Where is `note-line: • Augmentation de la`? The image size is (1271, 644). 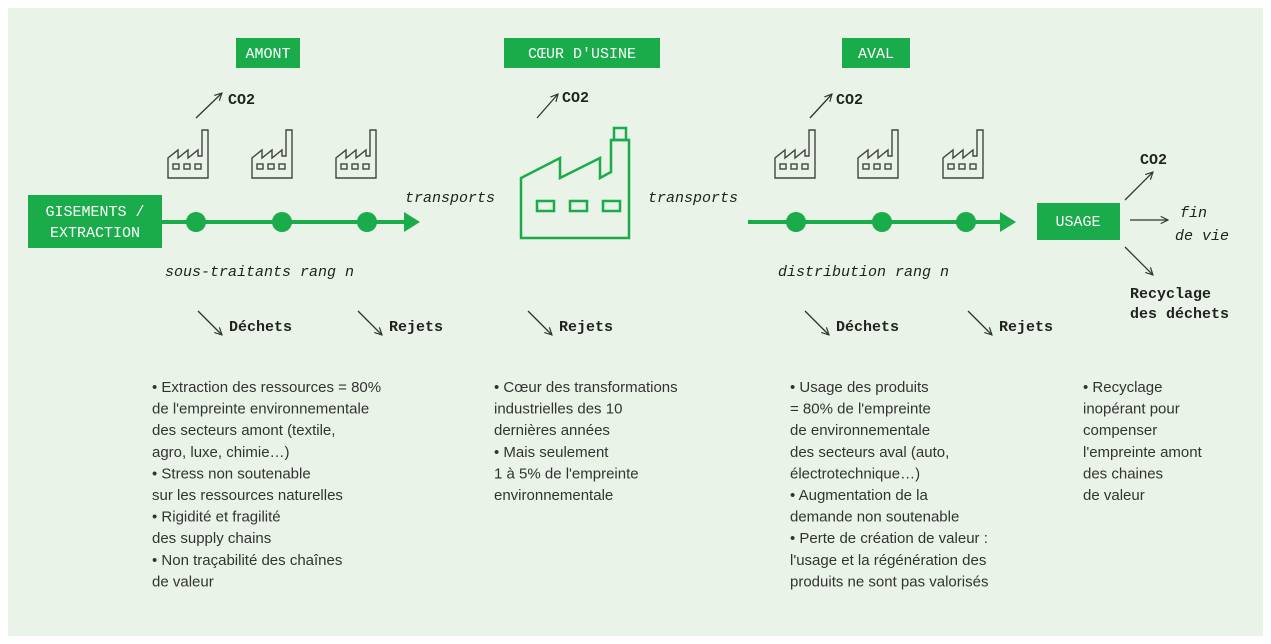
note-line: • Augmentation de la is located at coordinates (859, 495).